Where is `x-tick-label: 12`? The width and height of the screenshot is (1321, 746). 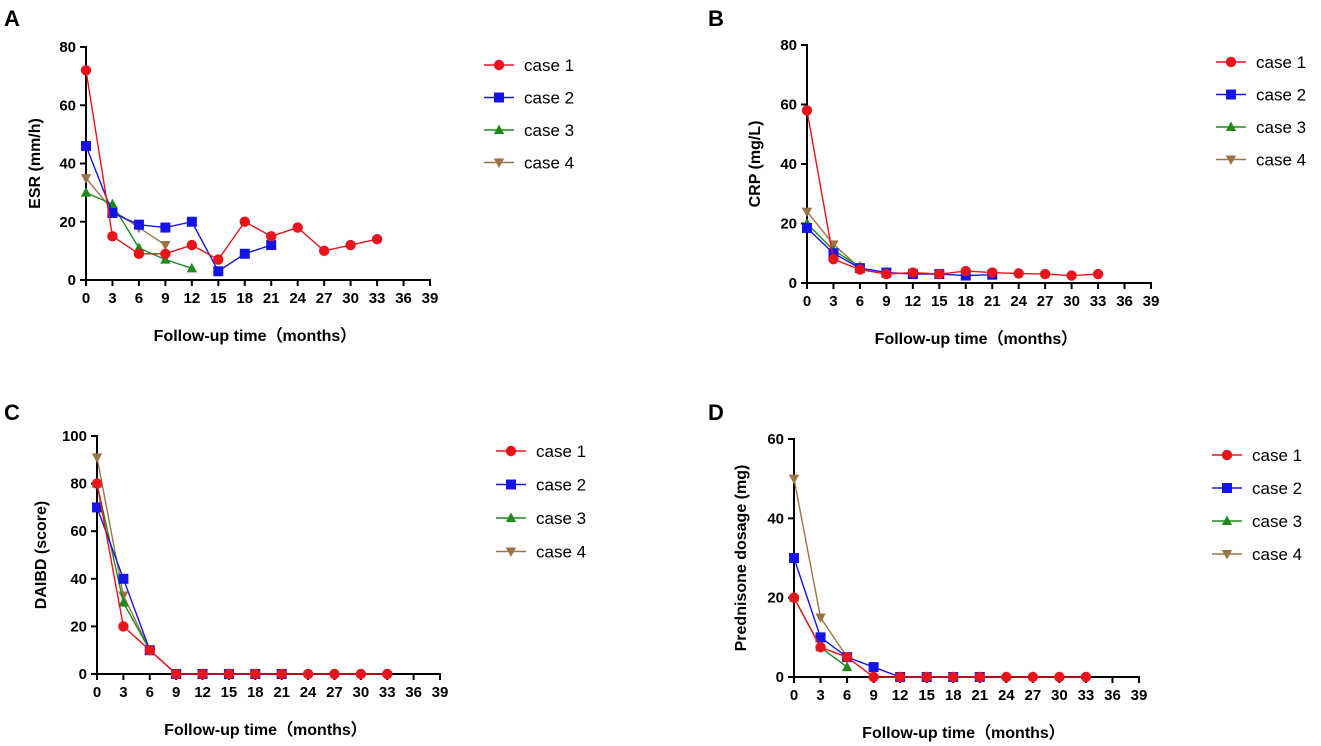
x-tick-label: 12 is located at coordinates (192, 298).